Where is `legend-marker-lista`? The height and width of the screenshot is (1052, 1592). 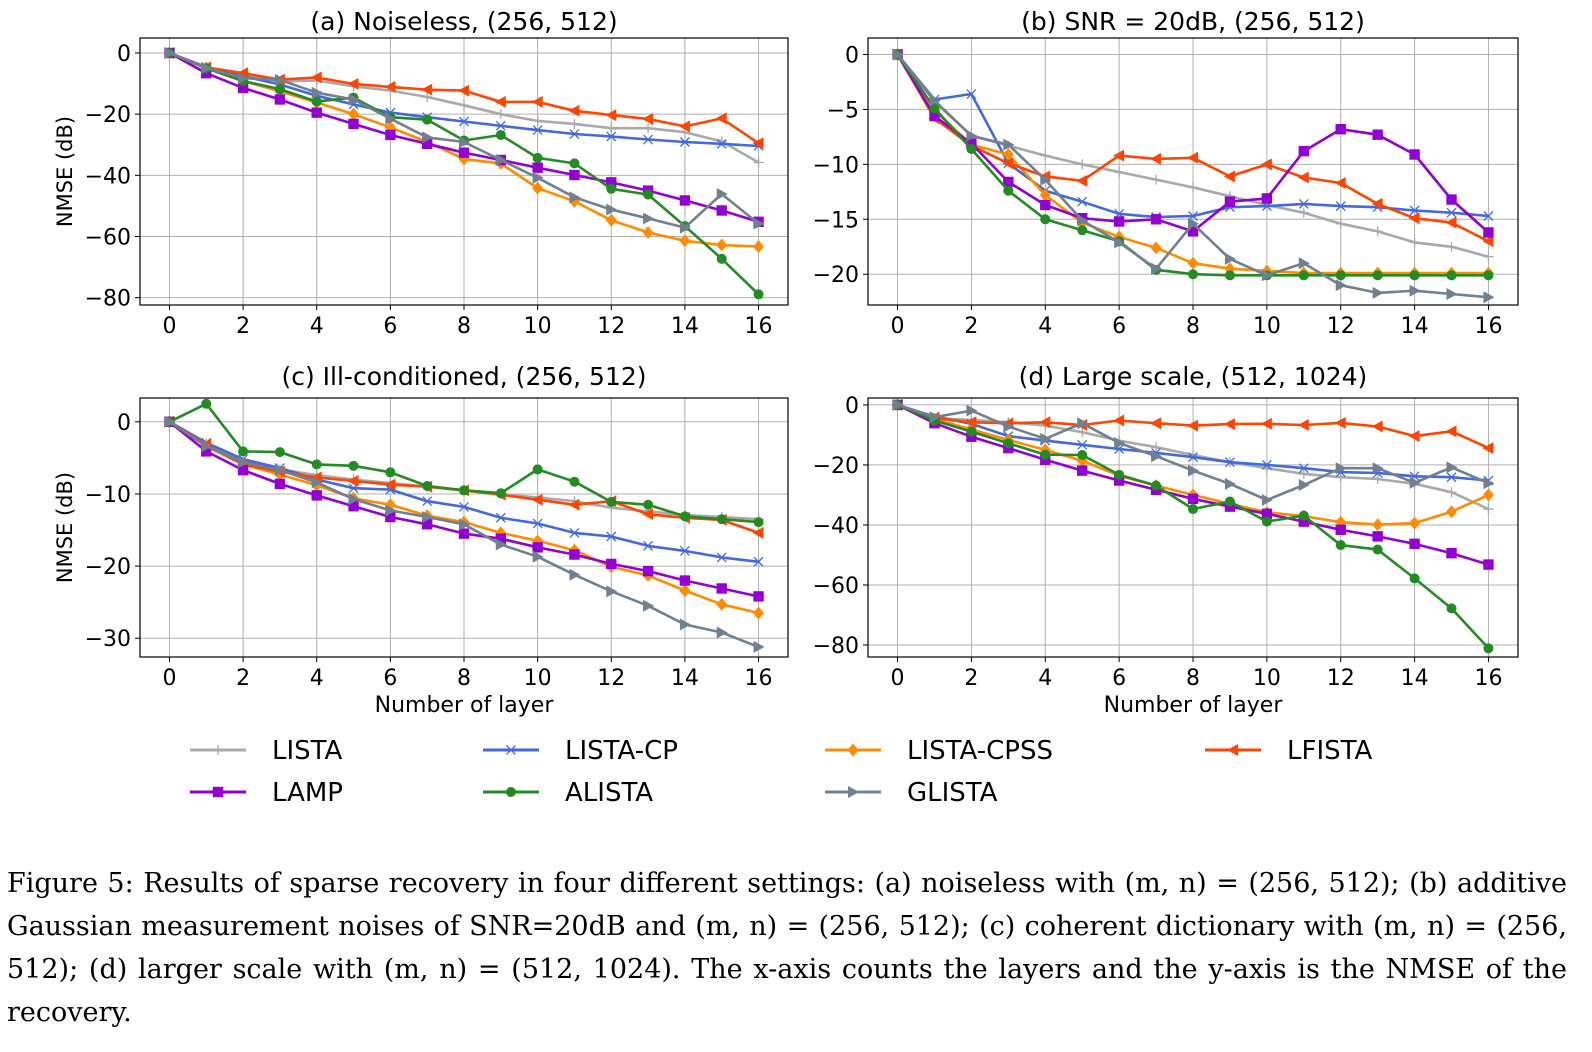 legend-marker-lista is located at coordinates (218, 750).